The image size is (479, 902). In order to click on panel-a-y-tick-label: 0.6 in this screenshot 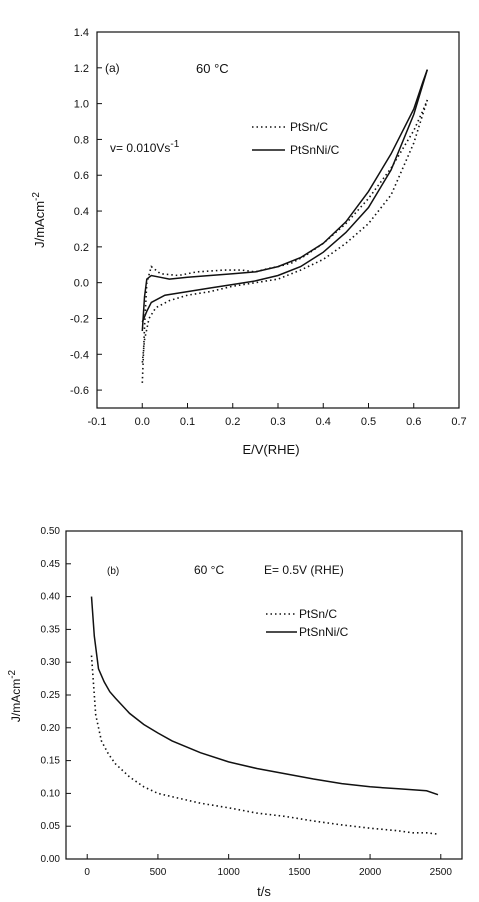, I will do `click(81, 176)`.